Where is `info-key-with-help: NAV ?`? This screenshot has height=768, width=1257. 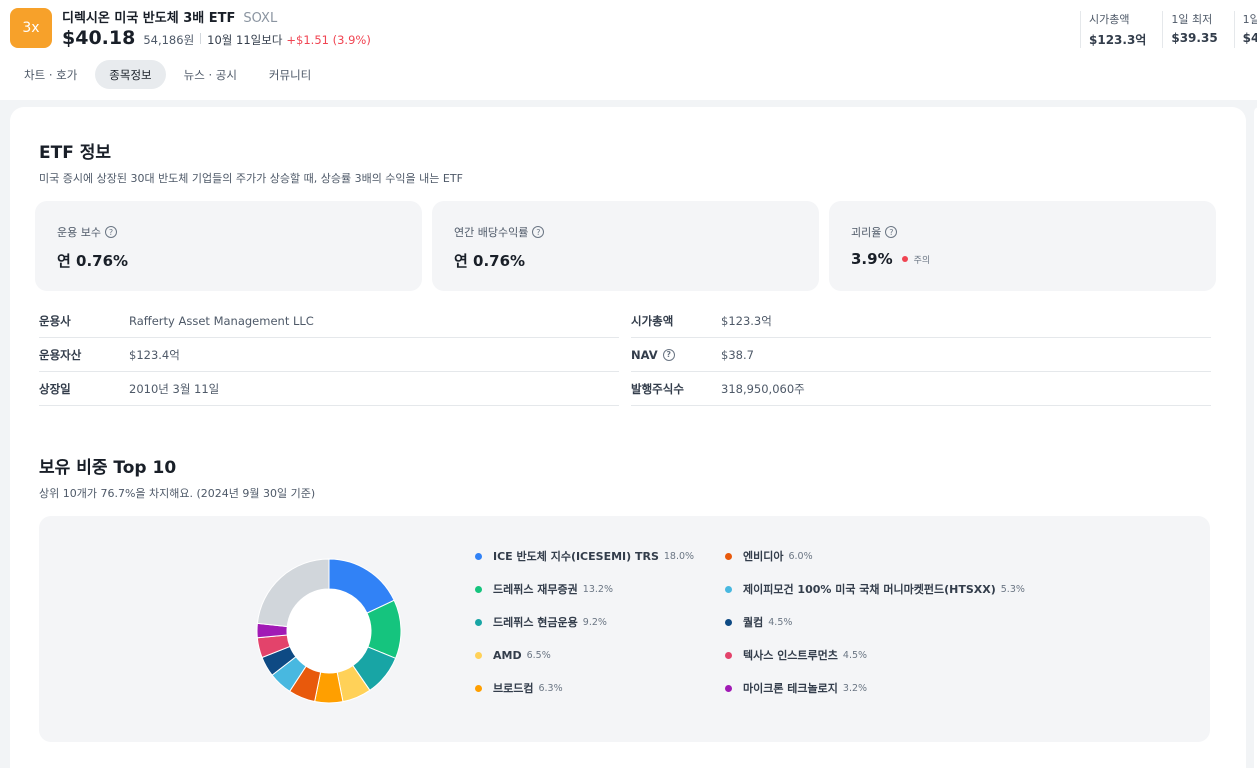 info-key-with-help: NAV ? is located at coordinates (676, 355).